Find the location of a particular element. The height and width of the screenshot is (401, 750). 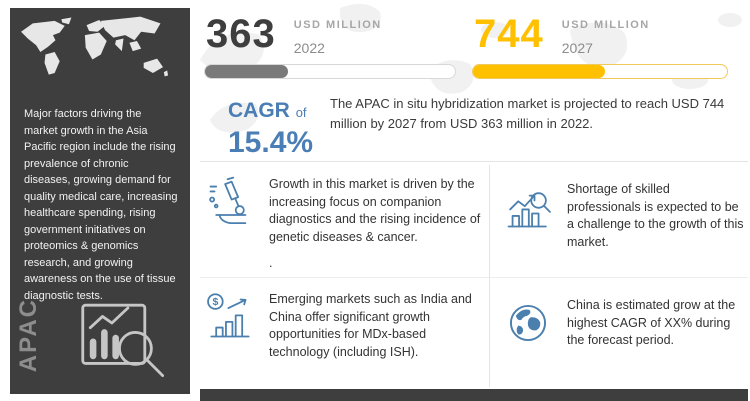

stat-2027: 744 USD MILLION 2027 is located at coordinates (562, 35).